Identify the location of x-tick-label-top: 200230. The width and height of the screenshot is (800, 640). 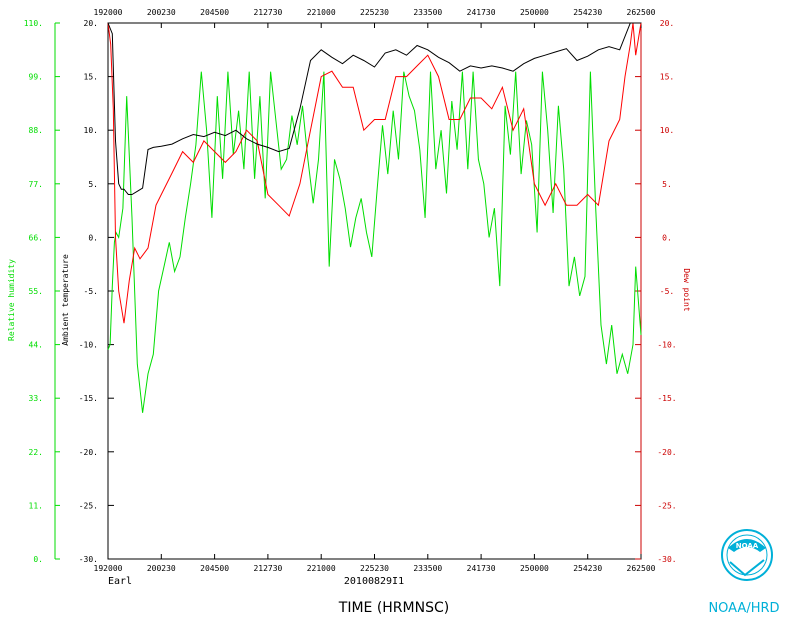
(161, 12).